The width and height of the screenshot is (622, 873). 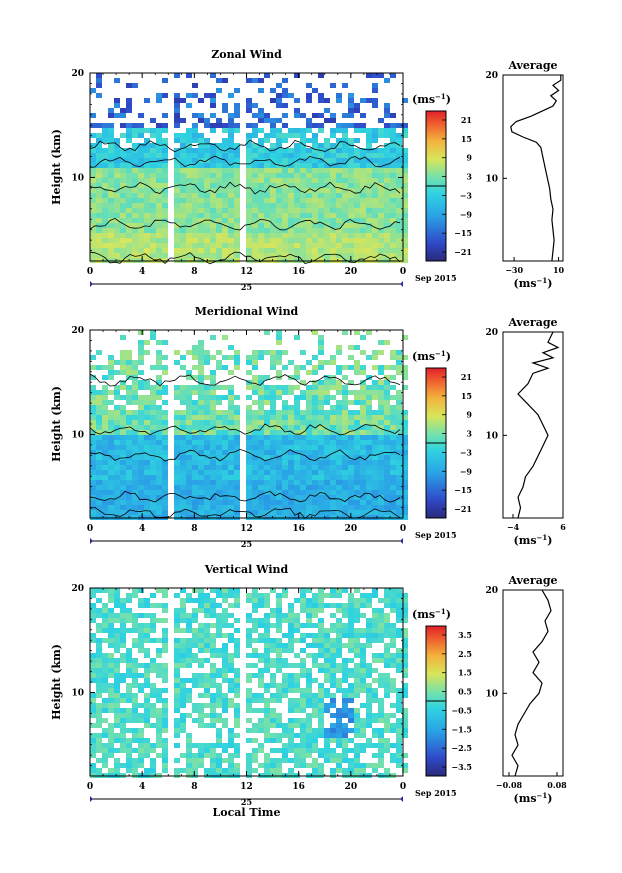 I want to click on x-tick-label: 8, so click(x=194, y=529).